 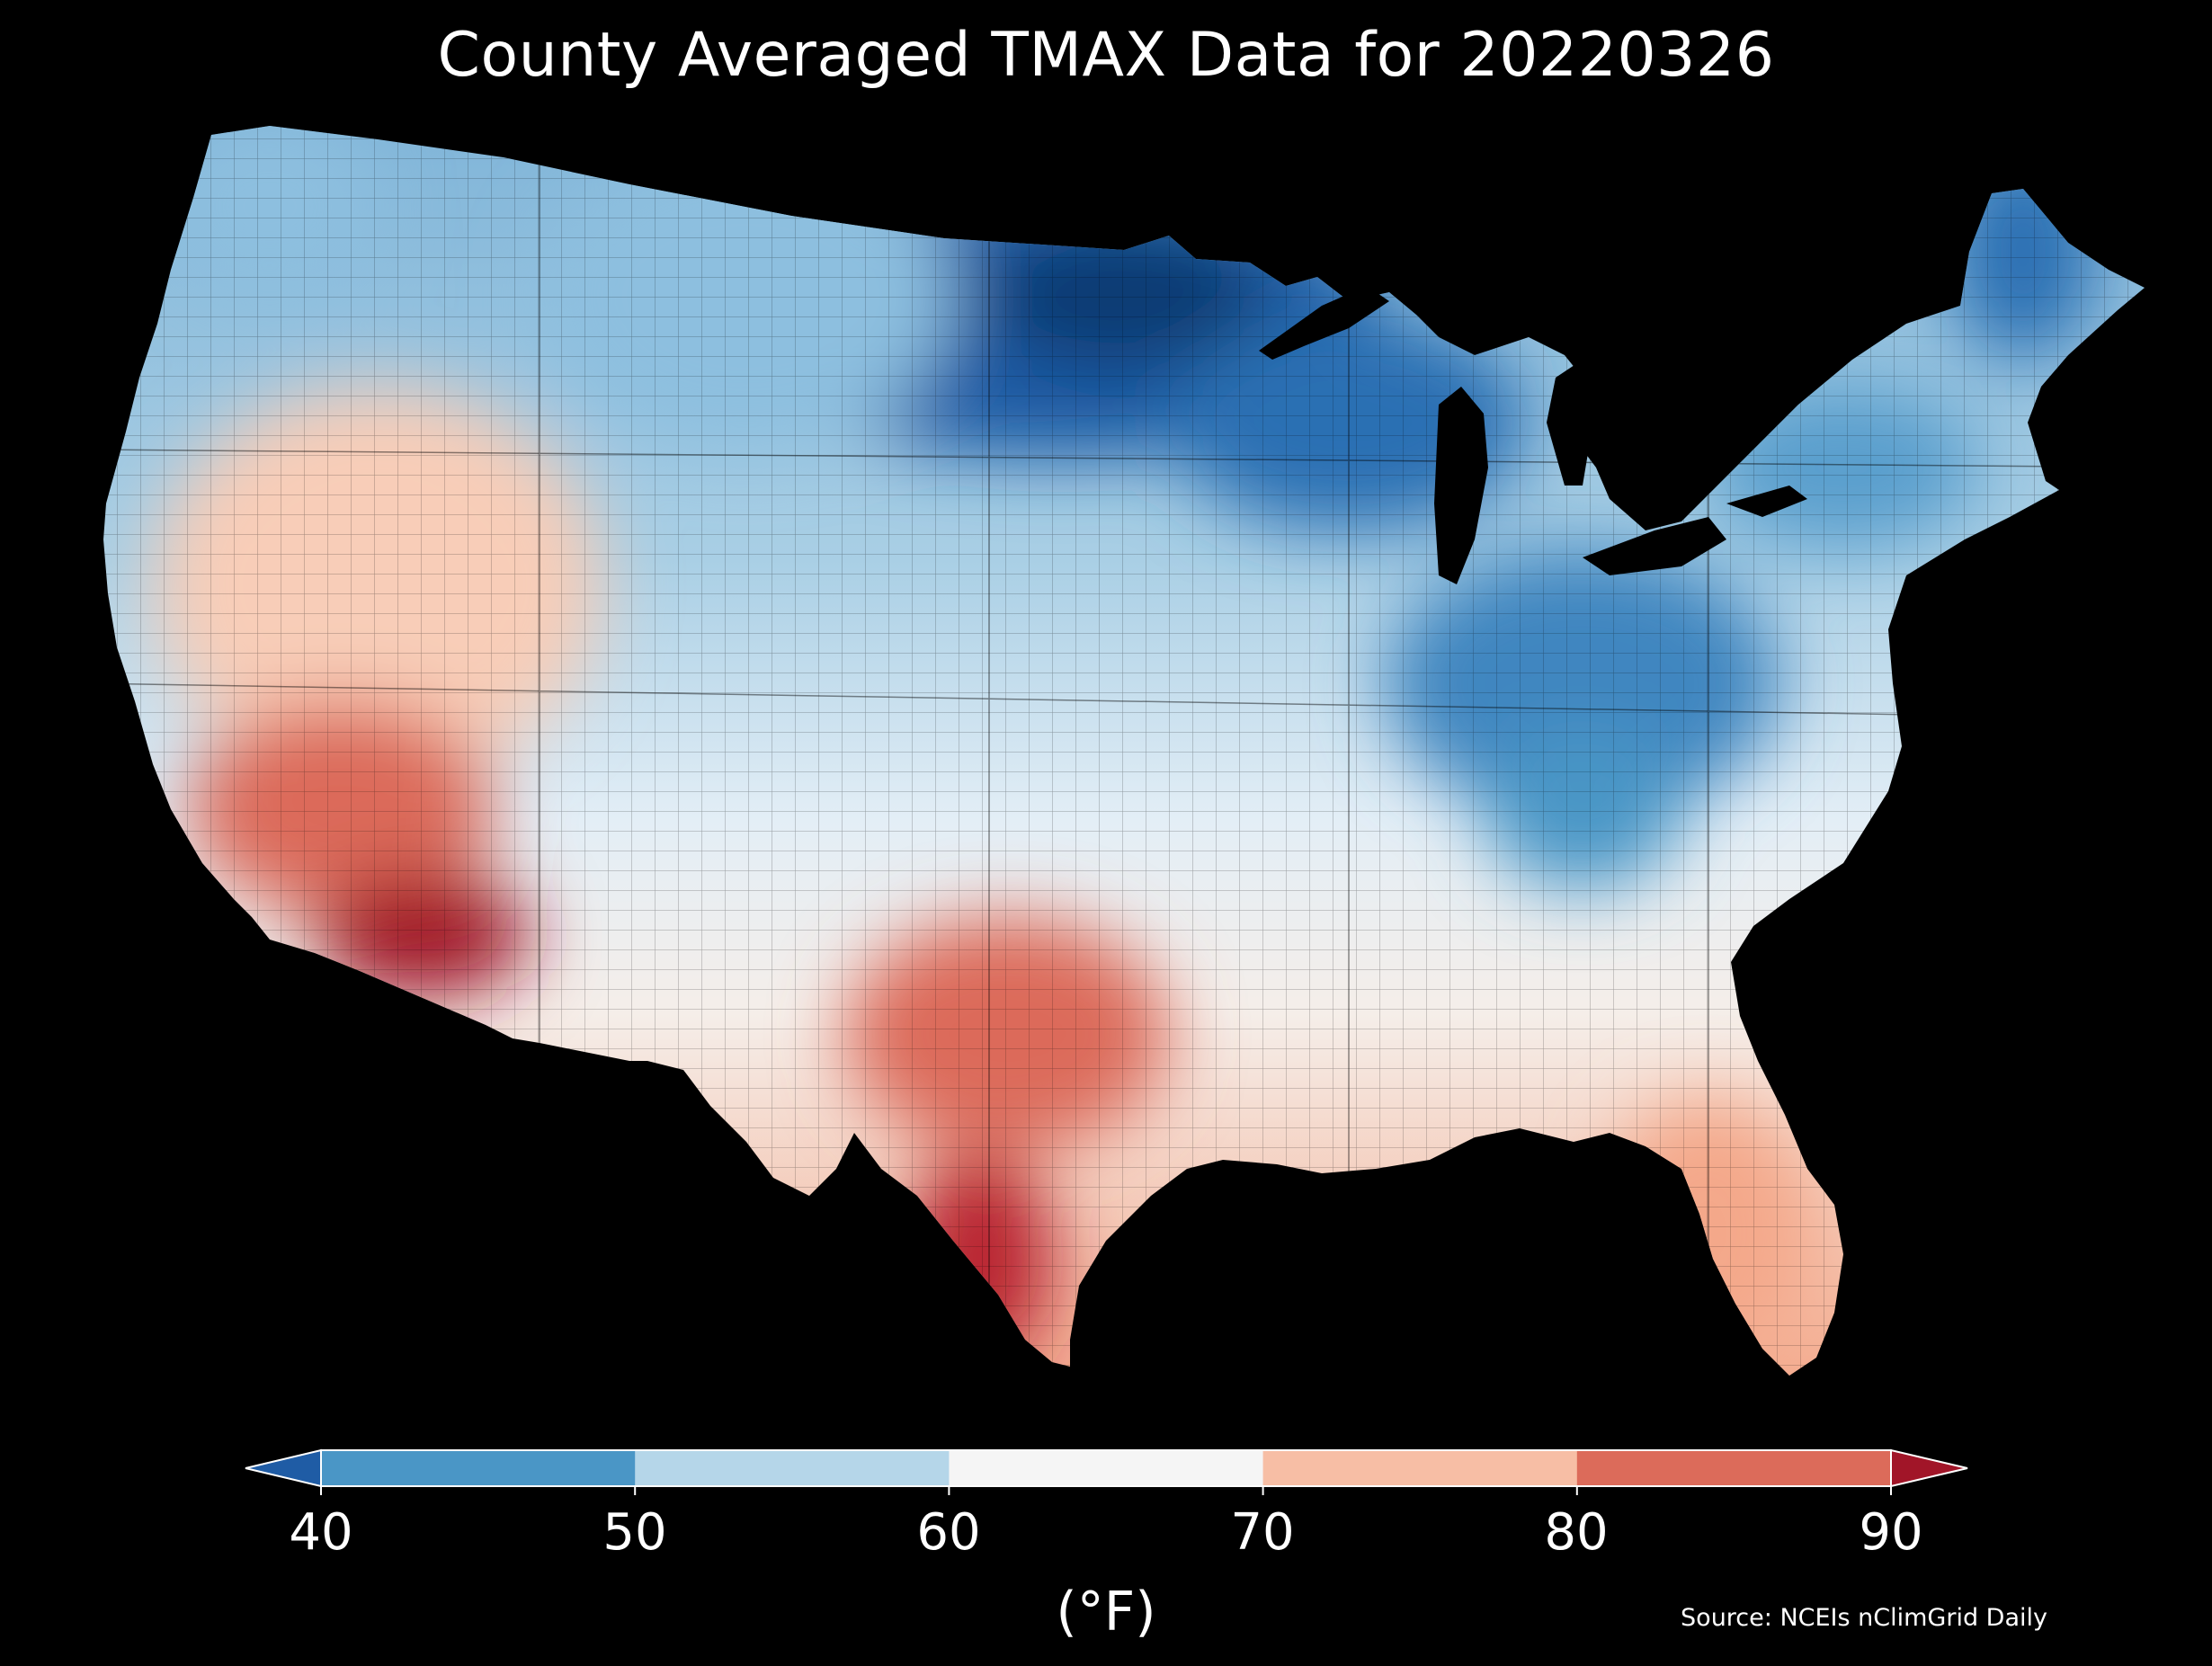 What do you see at coordinates (321, 1532) in the screenshot?
I see `colorbar-tick-label: 40` at bounding box center [321, 1532].